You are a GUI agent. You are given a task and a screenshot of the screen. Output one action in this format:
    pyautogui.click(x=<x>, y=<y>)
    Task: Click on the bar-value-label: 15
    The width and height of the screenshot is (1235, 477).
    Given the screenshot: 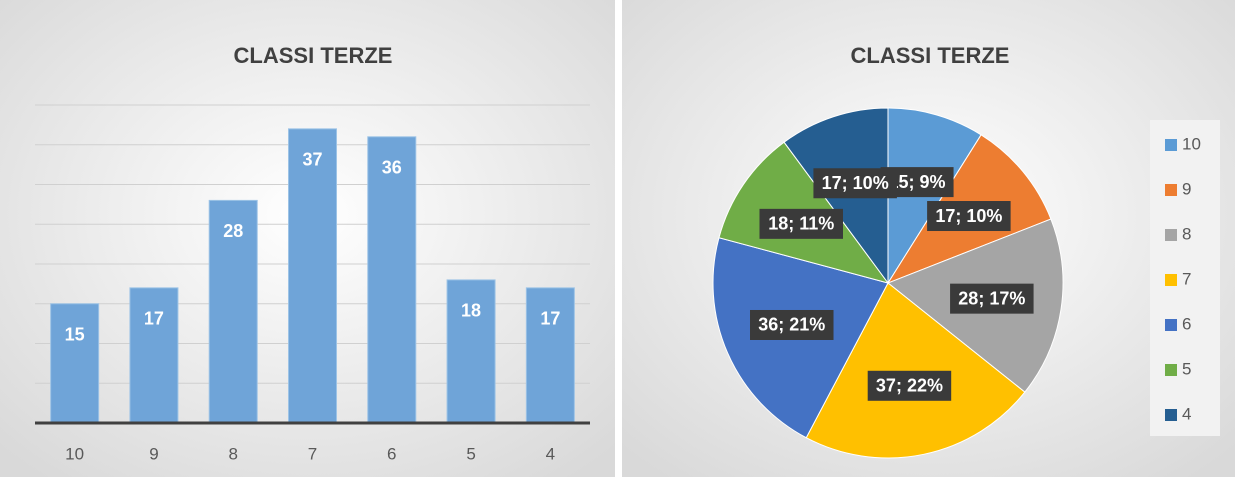 What is the action you would take?
    pyautogui.click(x=75, y=335)
    